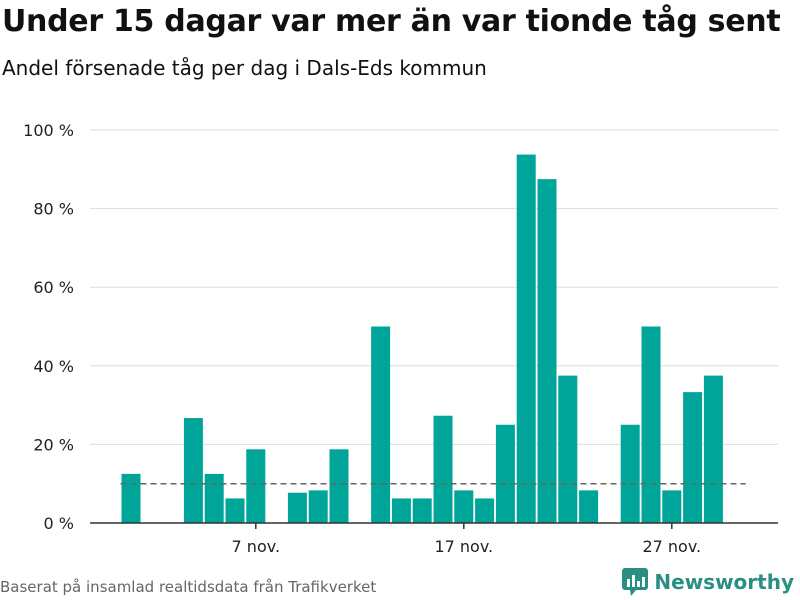 The height and width of the screenshot is (600, 800). Describe the element at coordinates (671, 546) in the screenshot. I see `x-tick-label: 27 nov.` at that location.